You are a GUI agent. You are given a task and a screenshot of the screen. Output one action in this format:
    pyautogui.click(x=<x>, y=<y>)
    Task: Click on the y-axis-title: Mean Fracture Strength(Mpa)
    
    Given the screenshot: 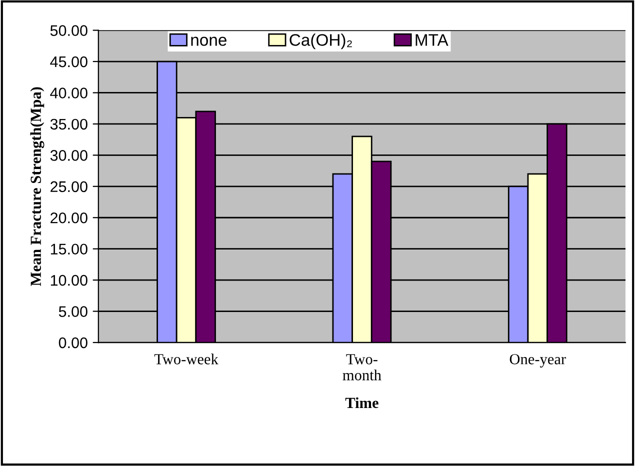 What is the action you would take?
    pyautogui.click(x=37, y=186)
    